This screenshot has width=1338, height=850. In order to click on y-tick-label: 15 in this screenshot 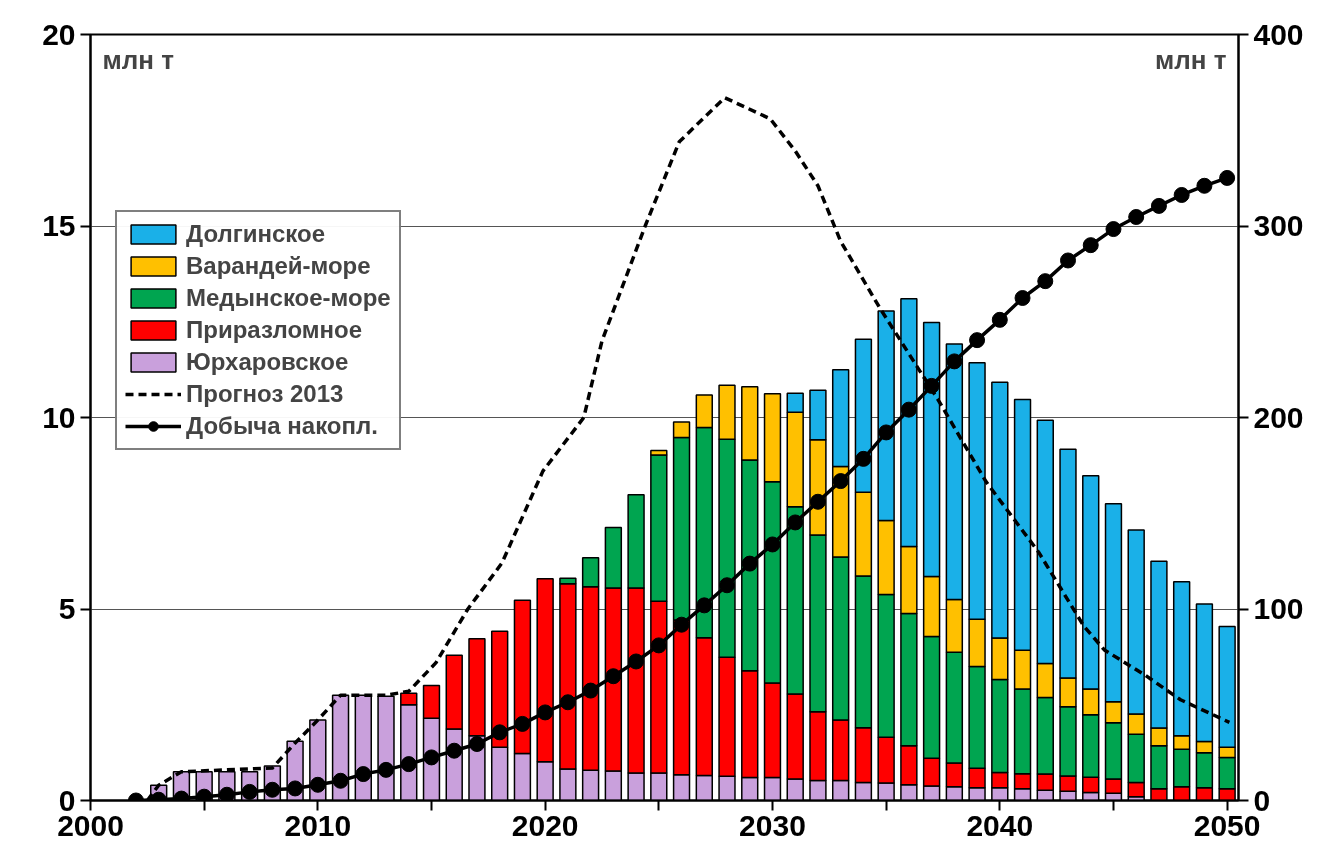, I will do `click(59, 225)`.